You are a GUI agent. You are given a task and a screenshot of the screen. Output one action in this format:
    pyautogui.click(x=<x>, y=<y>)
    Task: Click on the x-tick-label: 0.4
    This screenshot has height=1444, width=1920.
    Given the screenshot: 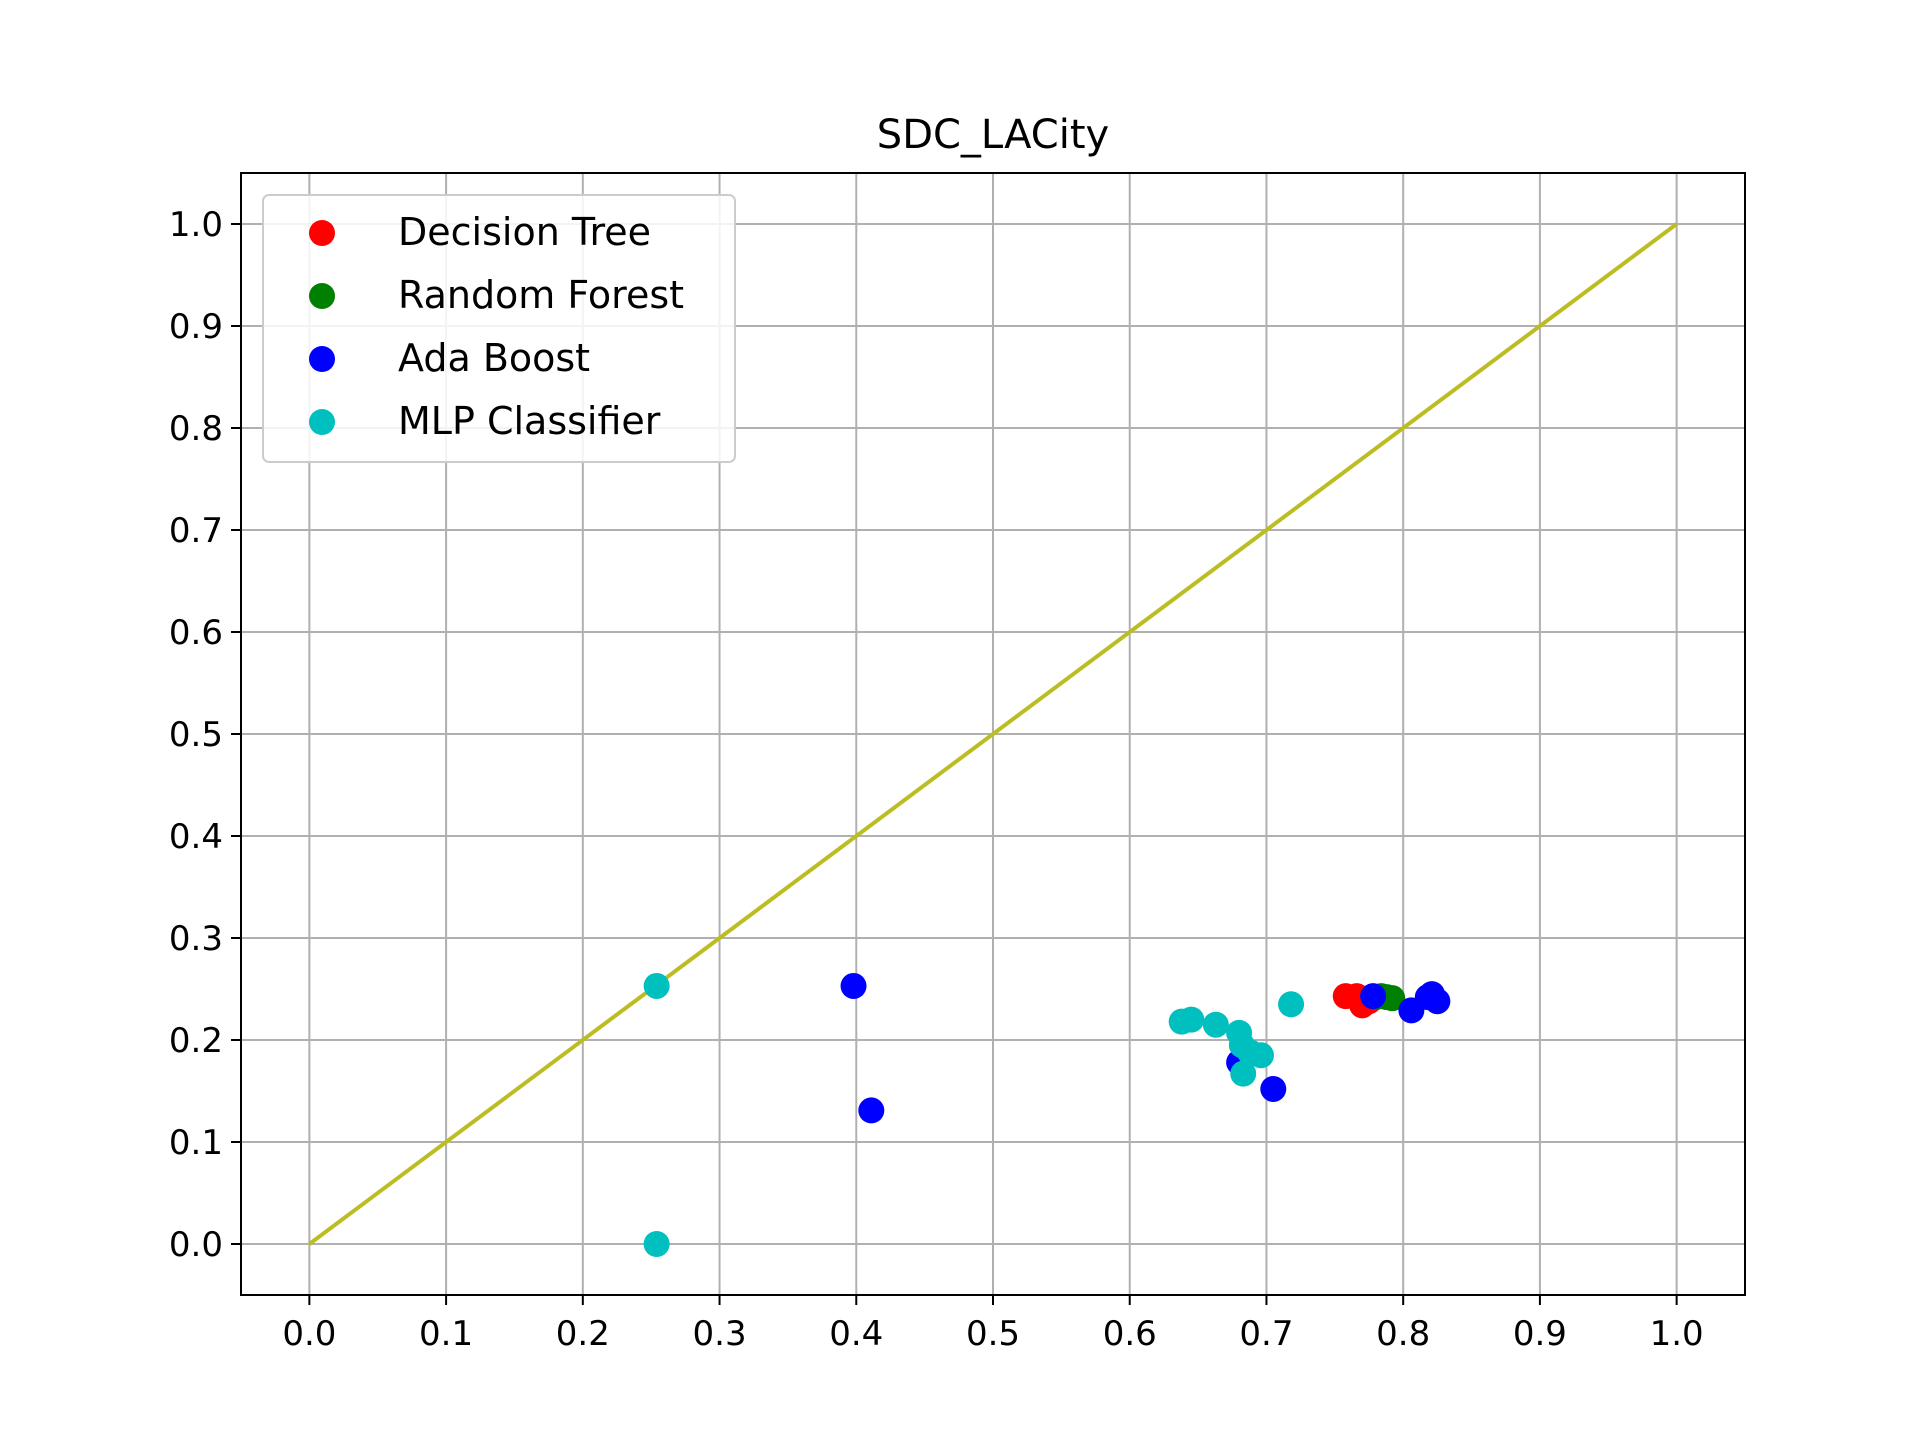 What is the action you would take?
    pyautogui.click(x=856, y=1334)
    